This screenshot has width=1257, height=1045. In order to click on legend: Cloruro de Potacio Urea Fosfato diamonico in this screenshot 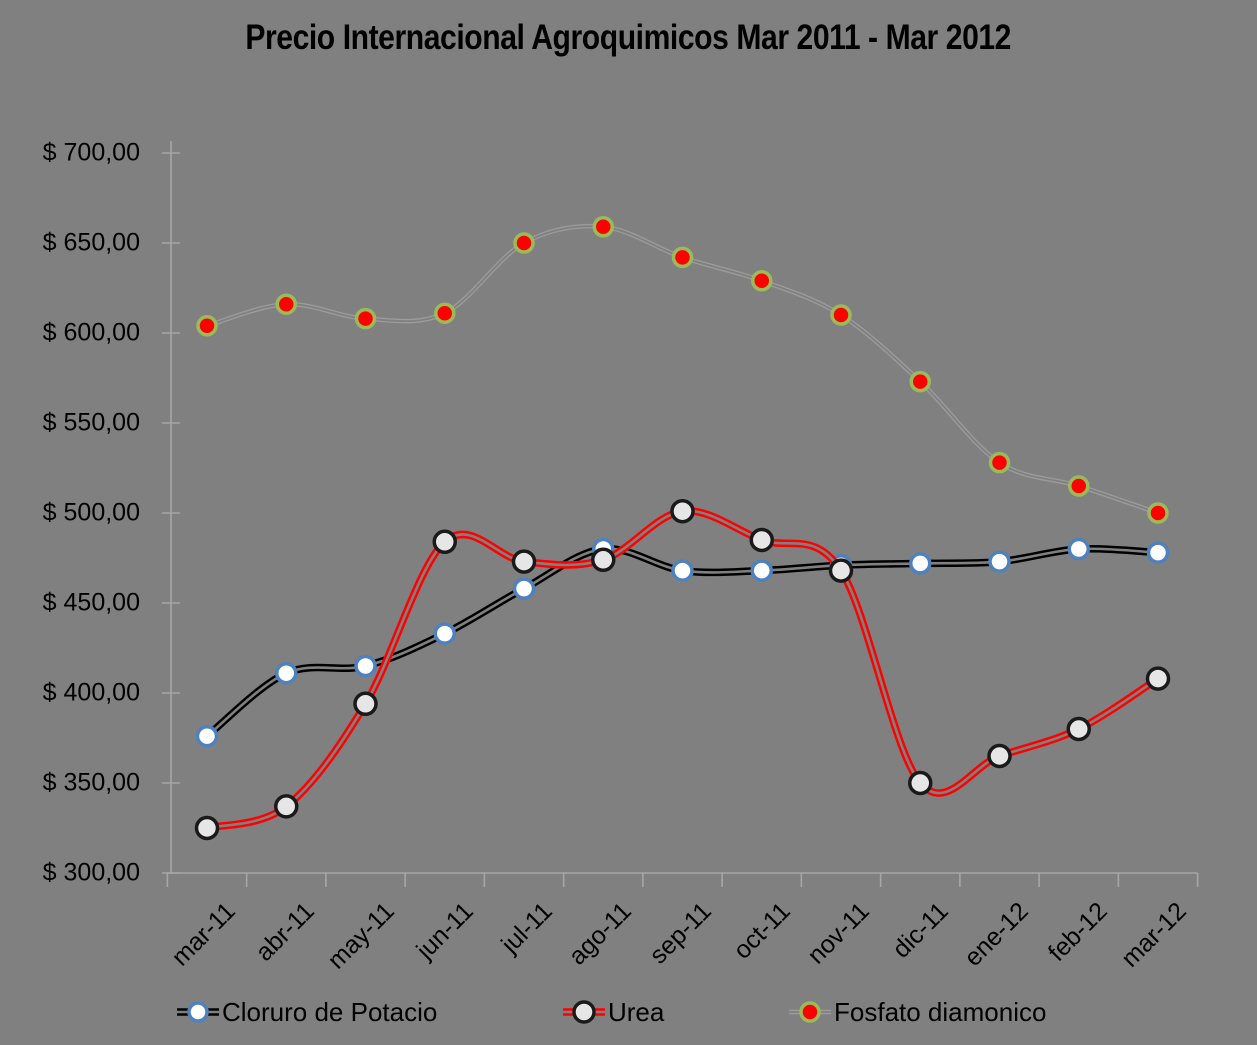, I will do `click(628, 1014)`.